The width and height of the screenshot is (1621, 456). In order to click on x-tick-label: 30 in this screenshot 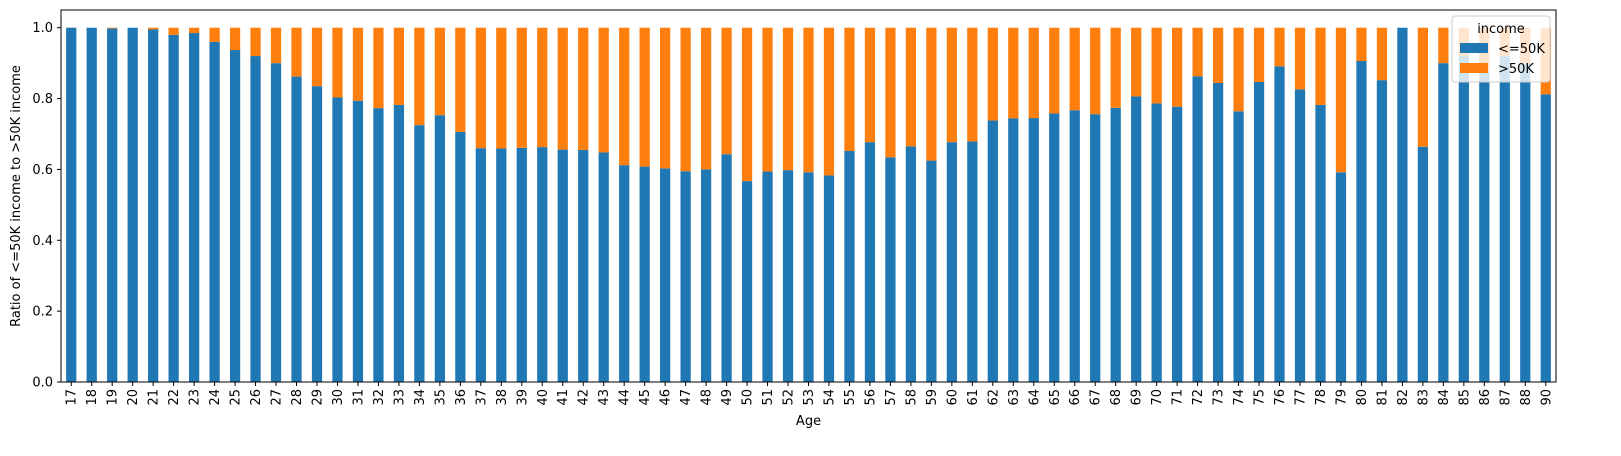, I will do `click(338, 397)`.